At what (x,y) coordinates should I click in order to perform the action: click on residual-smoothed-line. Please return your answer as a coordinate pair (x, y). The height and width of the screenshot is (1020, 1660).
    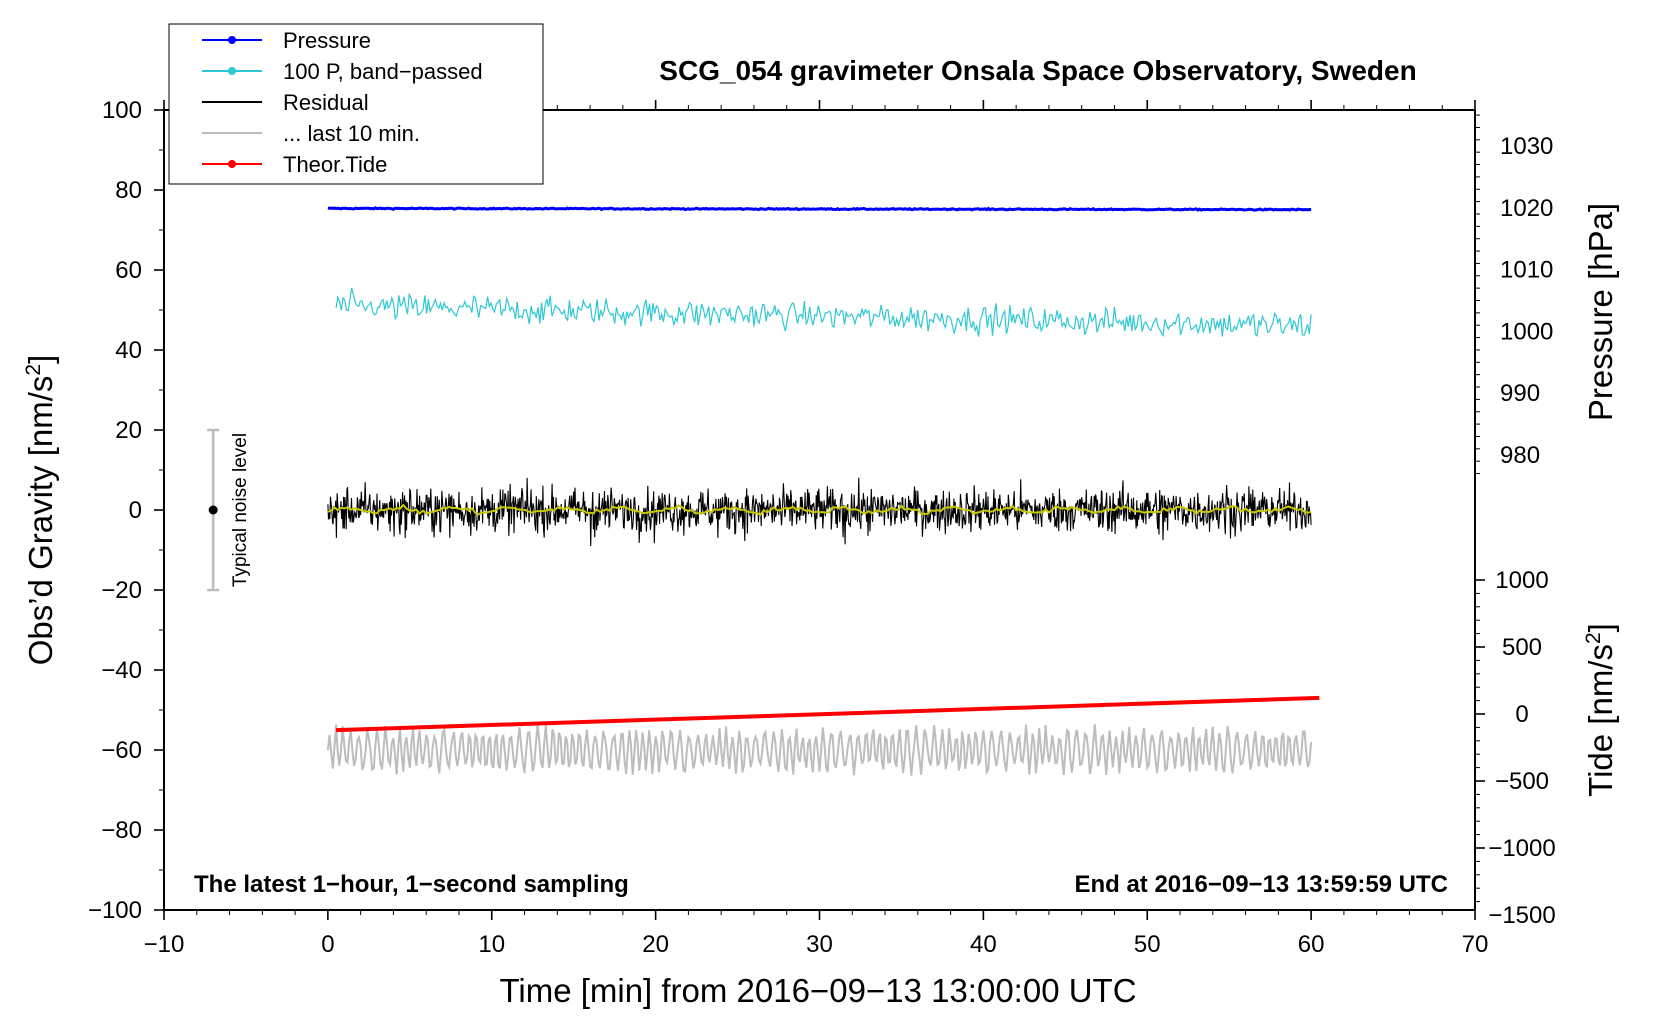
    Looking at the image, I should click on (819, 510).